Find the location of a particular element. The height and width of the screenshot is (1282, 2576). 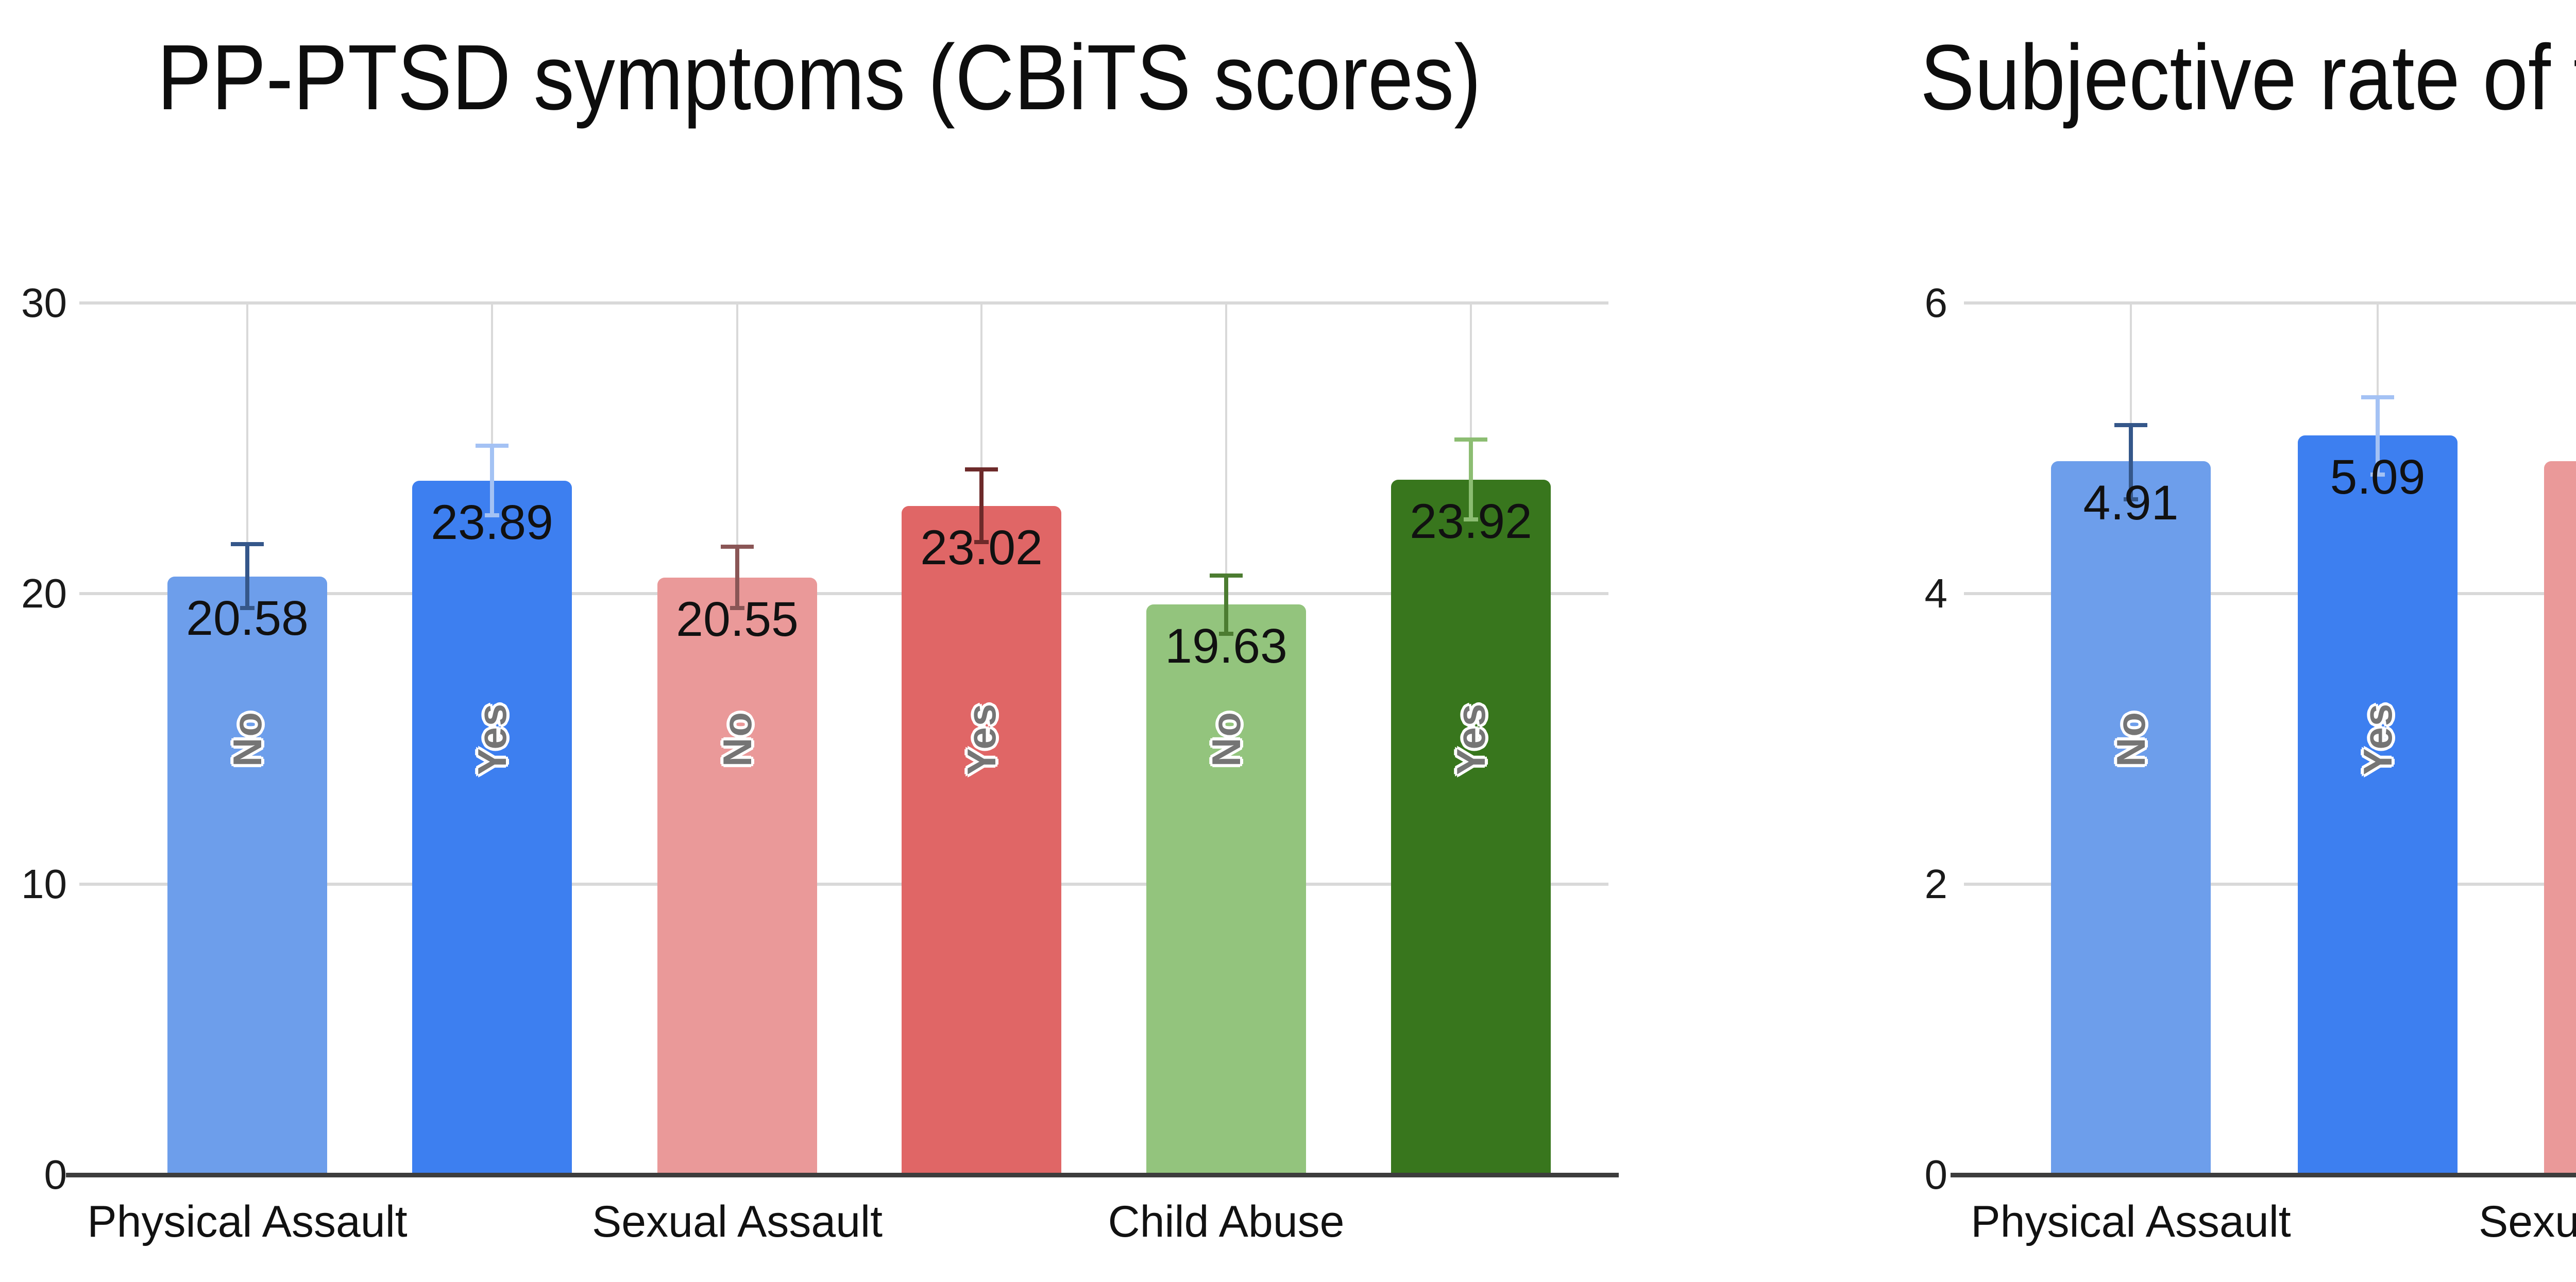

bar-value-label: 20.55 is located at coordinates (737, 619).